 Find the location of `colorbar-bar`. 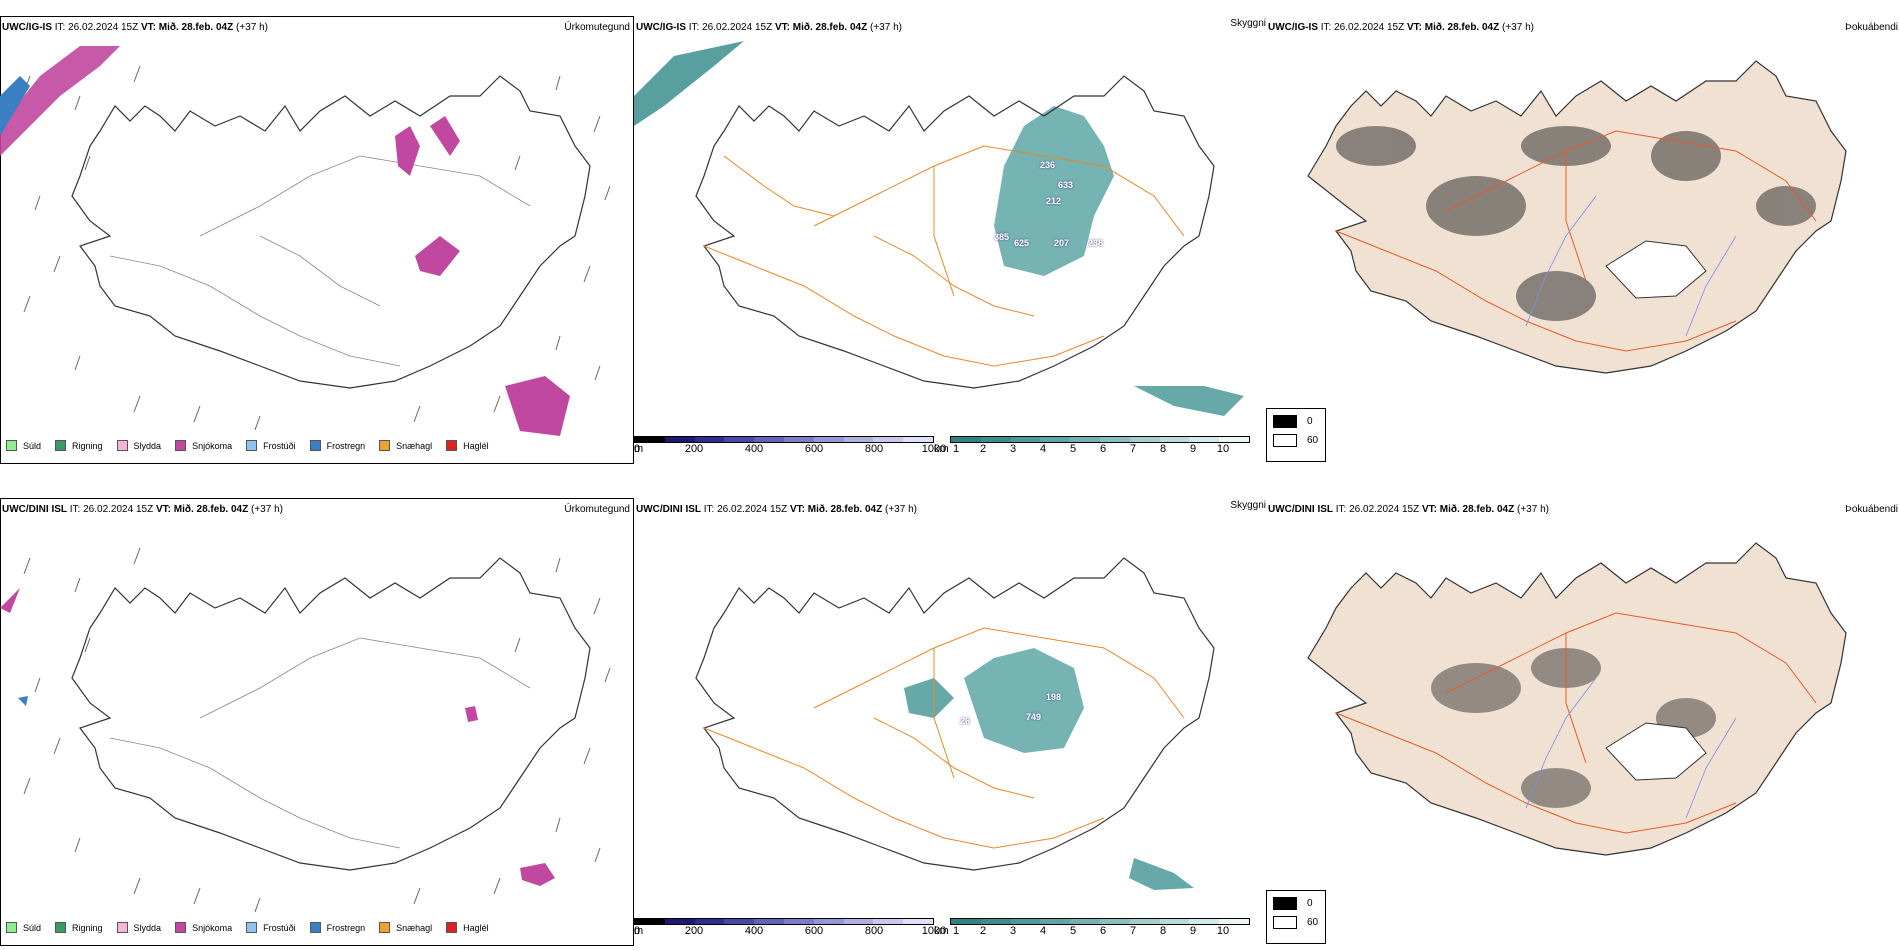

colorbar-bar is located at coordinates (1100, 439).